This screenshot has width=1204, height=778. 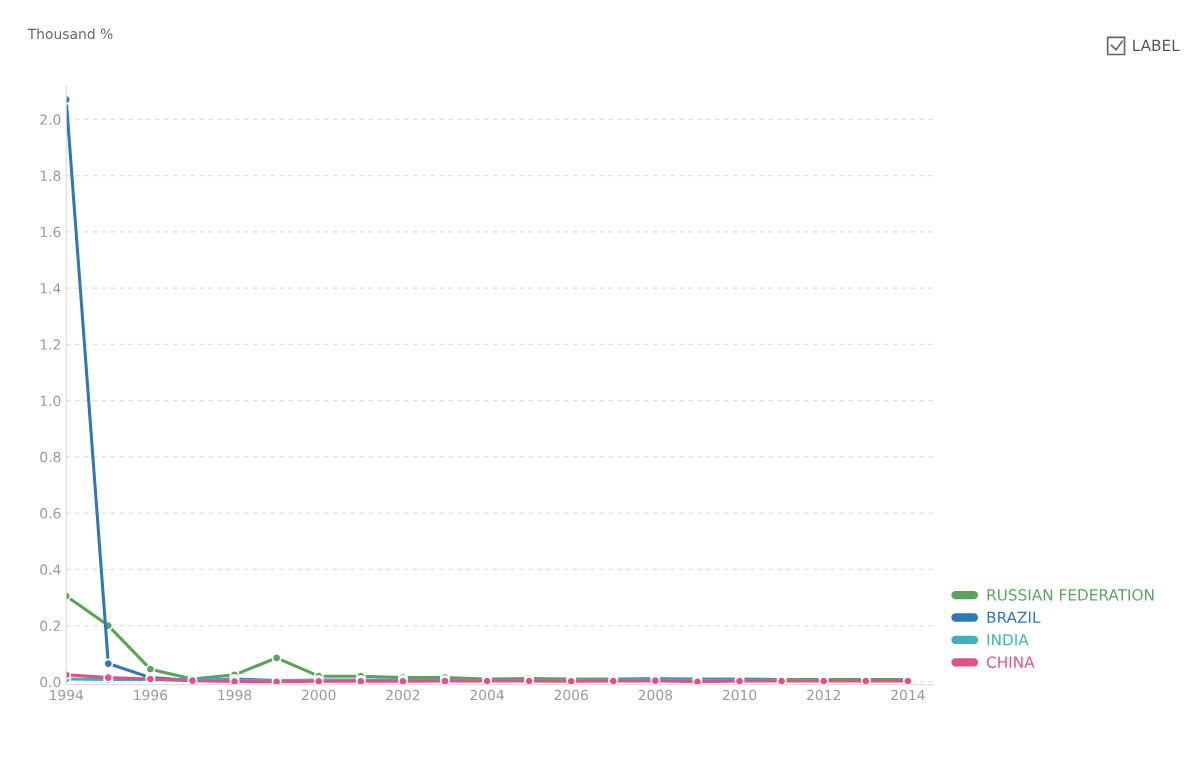 I want to click on x-tick-label: 2008, so click(x=655, y=695).